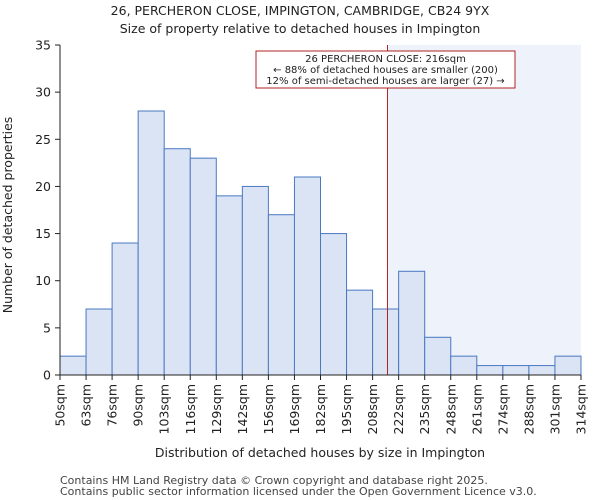  What do you see at coordinates (7, 215) in the screenshot?
I see `y-axis-label: Number of detached properties` at bounding box center [7, 215].